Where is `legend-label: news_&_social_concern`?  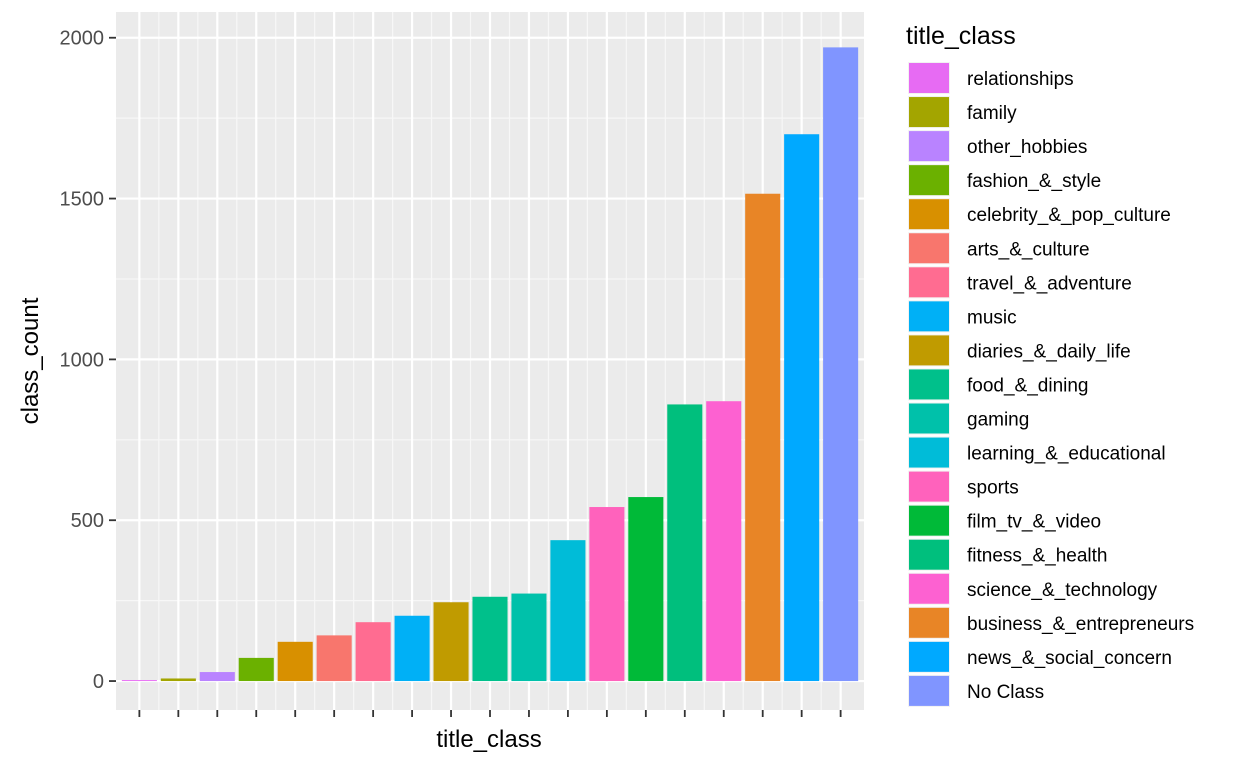 legend-label: news_&_social_concern is located at coordinates (1069, 658).